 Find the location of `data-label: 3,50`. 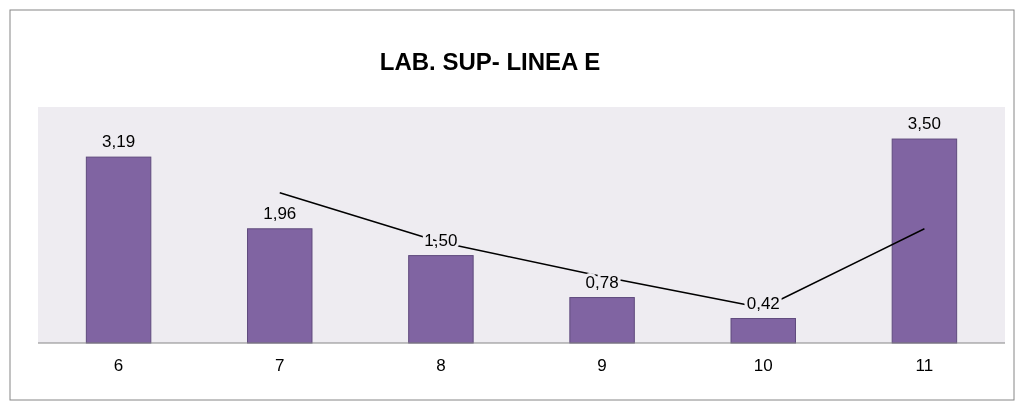

data-label: 3,50 is located at coordinates (924, 124).